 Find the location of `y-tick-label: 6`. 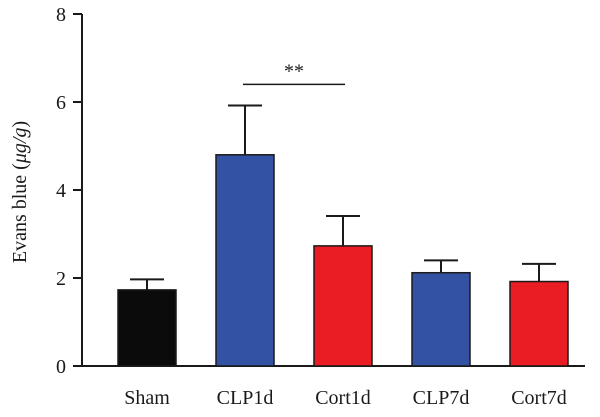

y-tick-label: 6 is located at coordinates (61, 103).